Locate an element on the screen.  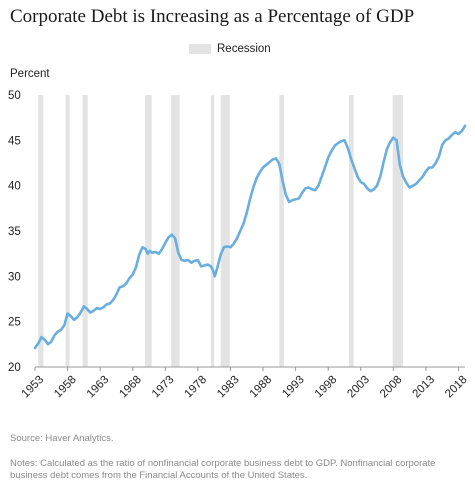
y-tick-label: 30 is located at coordinates (14, 277).